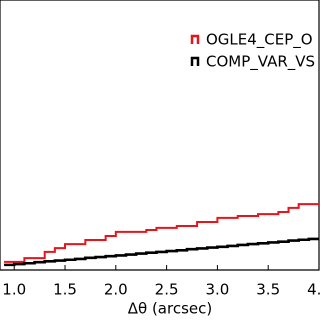 The image size is (320, 320). What do you see at coordinates (14, 290) in the screenshot?
I see `x-tick-label: 1.0` at bounding box center [14, 290].